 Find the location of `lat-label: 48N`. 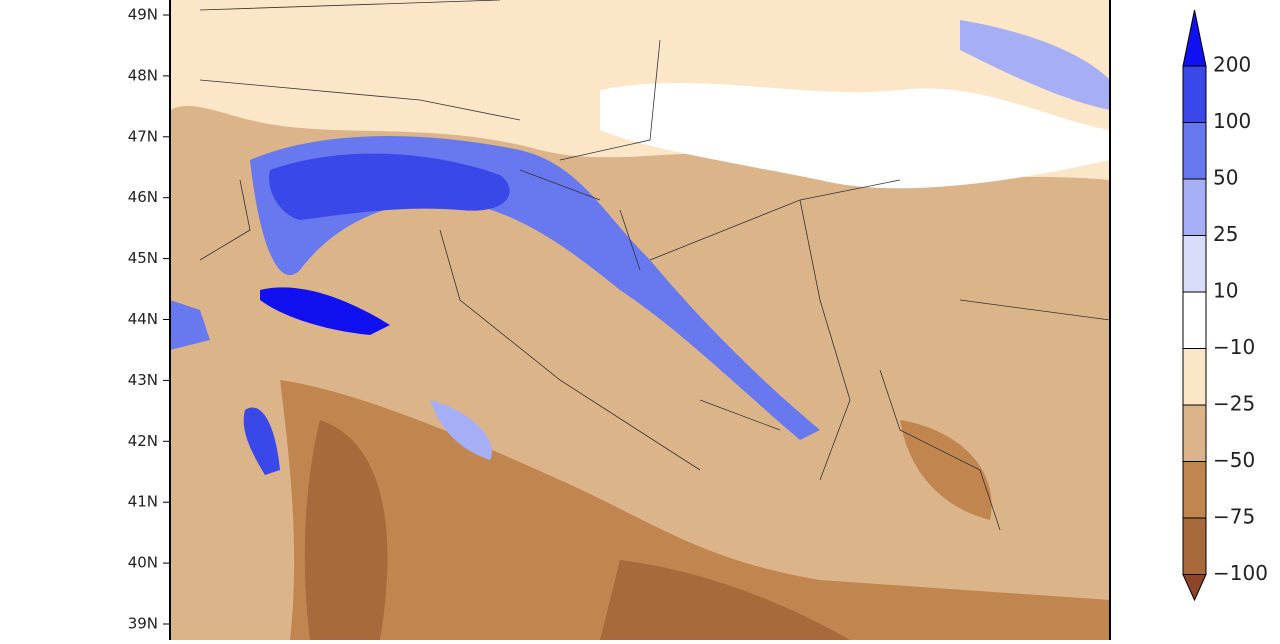

lat-label: 48N is located at coordinates (143, 75).